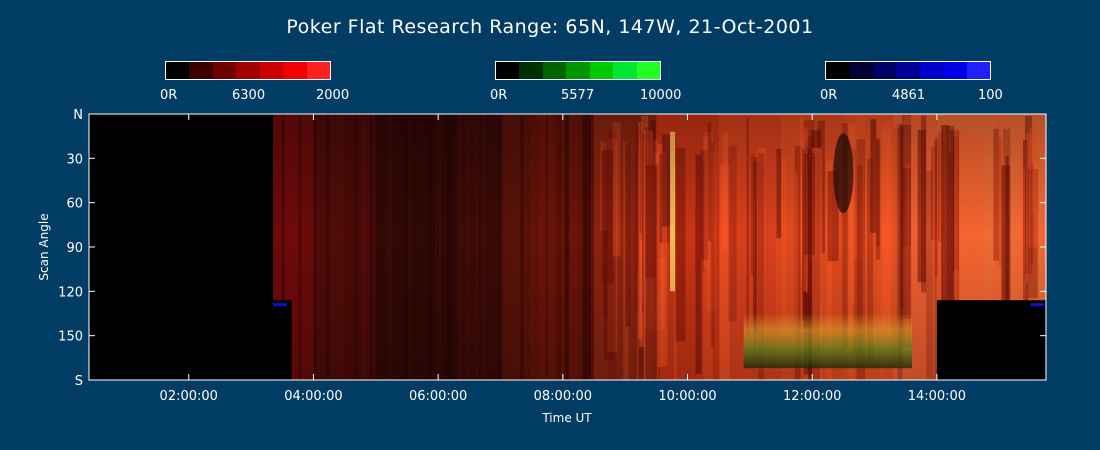 This screenshot has height=450, width=1100. What do you see at coordinates (1037, 305) in the screenshot?
I see `blue-edge-mark-late` at bounding box center [1037, 305].